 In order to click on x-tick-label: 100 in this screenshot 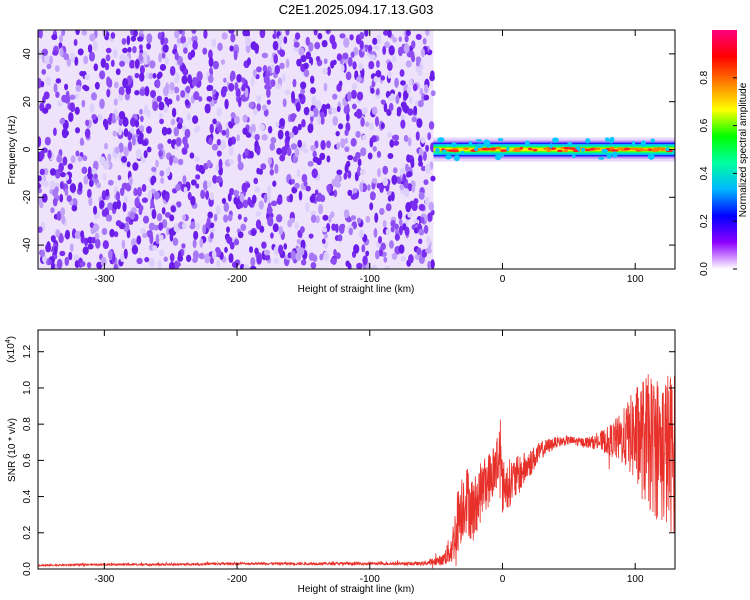, I will do `click(635, 279)`.